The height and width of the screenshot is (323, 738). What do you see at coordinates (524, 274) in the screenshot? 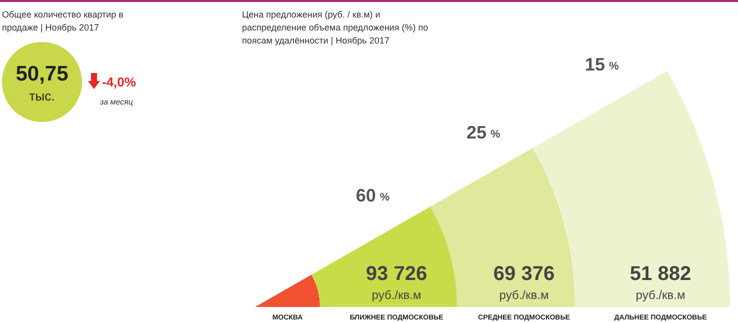
I see `data-label: 69 376` at bounding box center [524, 274].